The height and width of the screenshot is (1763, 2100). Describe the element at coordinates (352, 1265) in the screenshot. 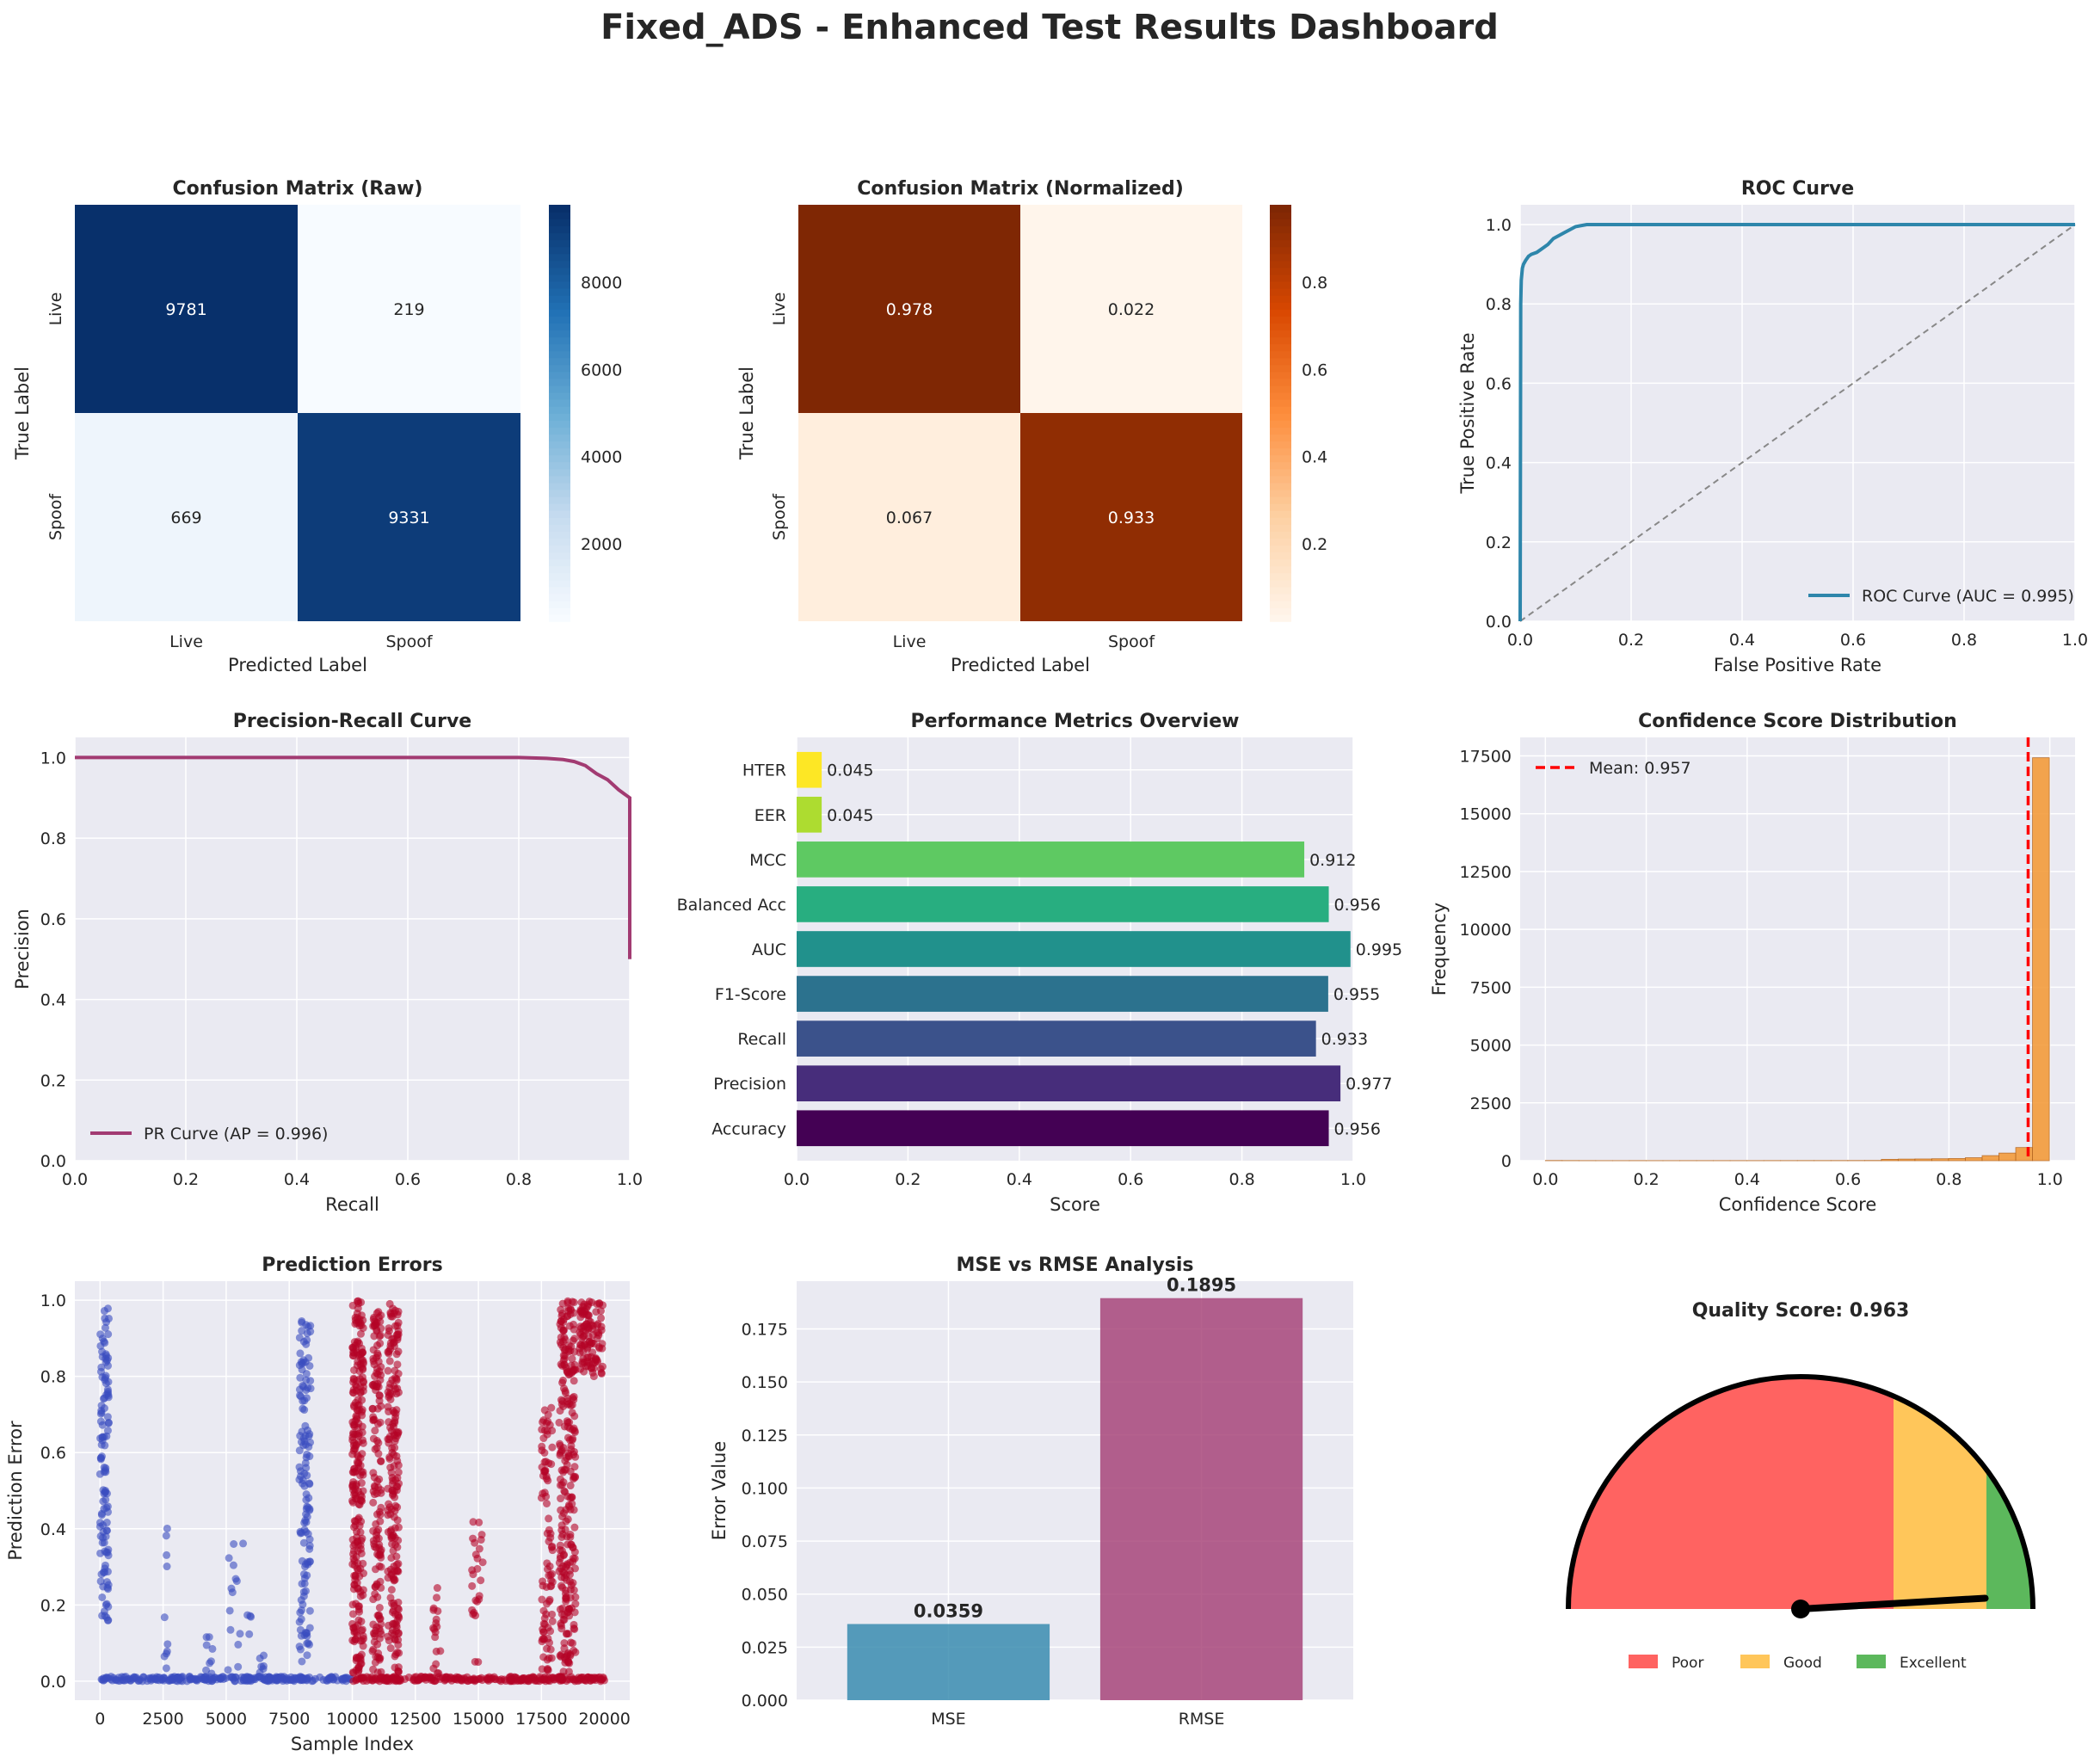

I see `panel-title: Prediction Errors` at that location.